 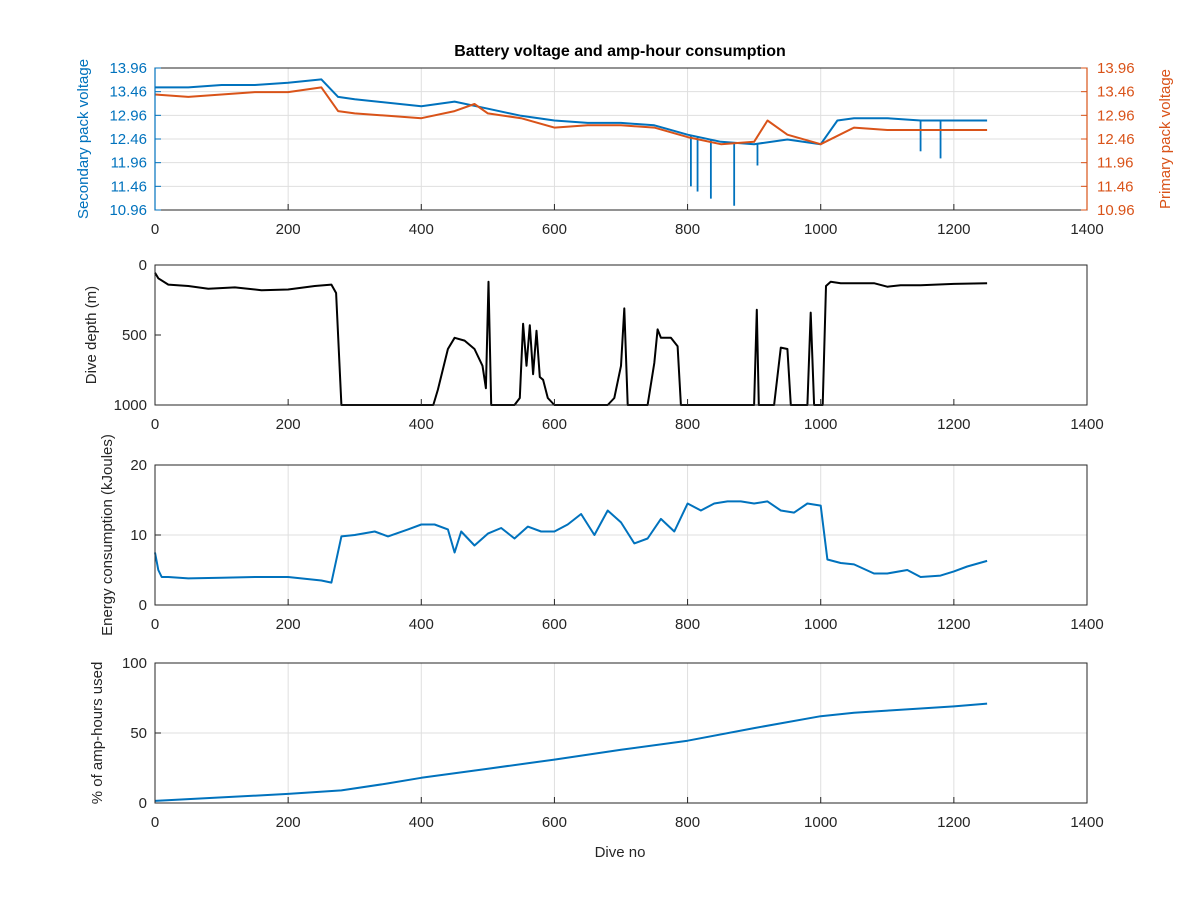 I want to click on y-tick-label: 20, so click(x=138, y=465).